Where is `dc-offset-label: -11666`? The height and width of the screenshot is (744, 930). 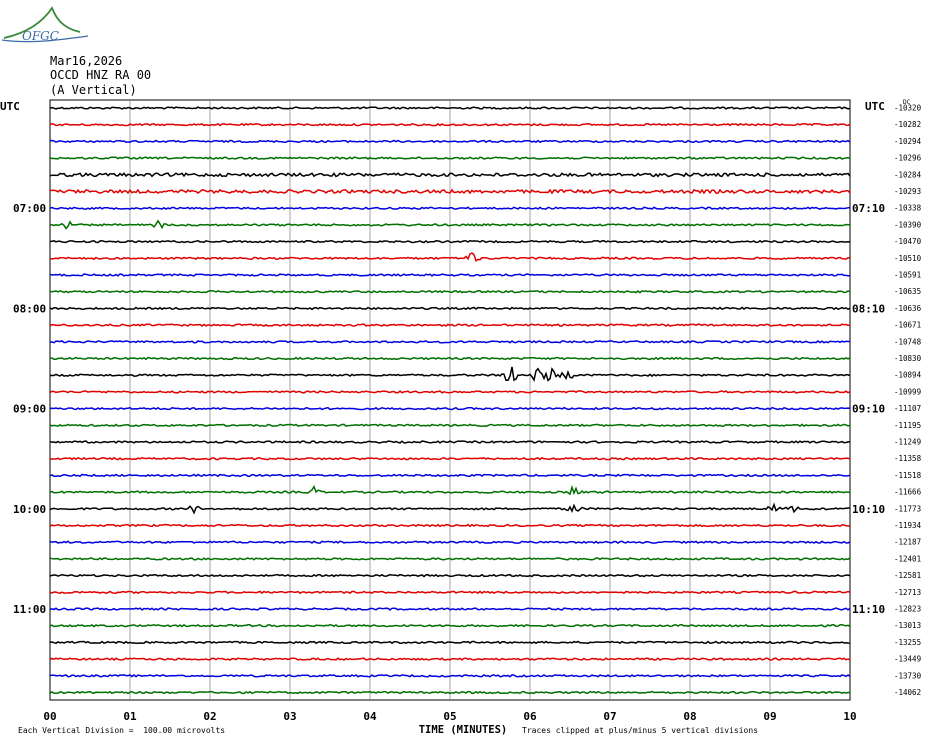
dc-offset-label: -11666 is located at coordinates (908, 492).